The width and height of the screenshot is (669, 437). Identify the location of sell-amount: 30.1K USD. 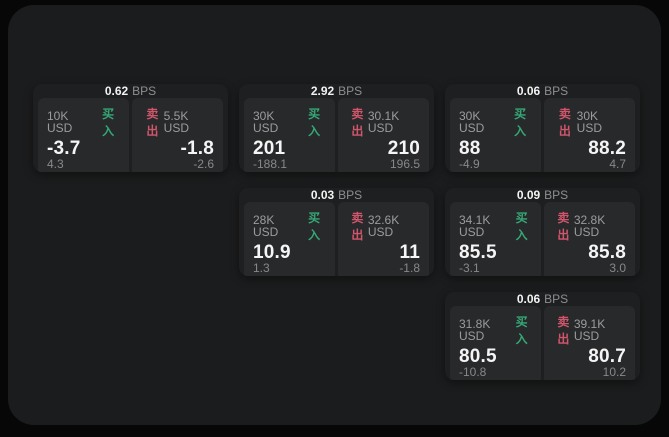
(383, 122).